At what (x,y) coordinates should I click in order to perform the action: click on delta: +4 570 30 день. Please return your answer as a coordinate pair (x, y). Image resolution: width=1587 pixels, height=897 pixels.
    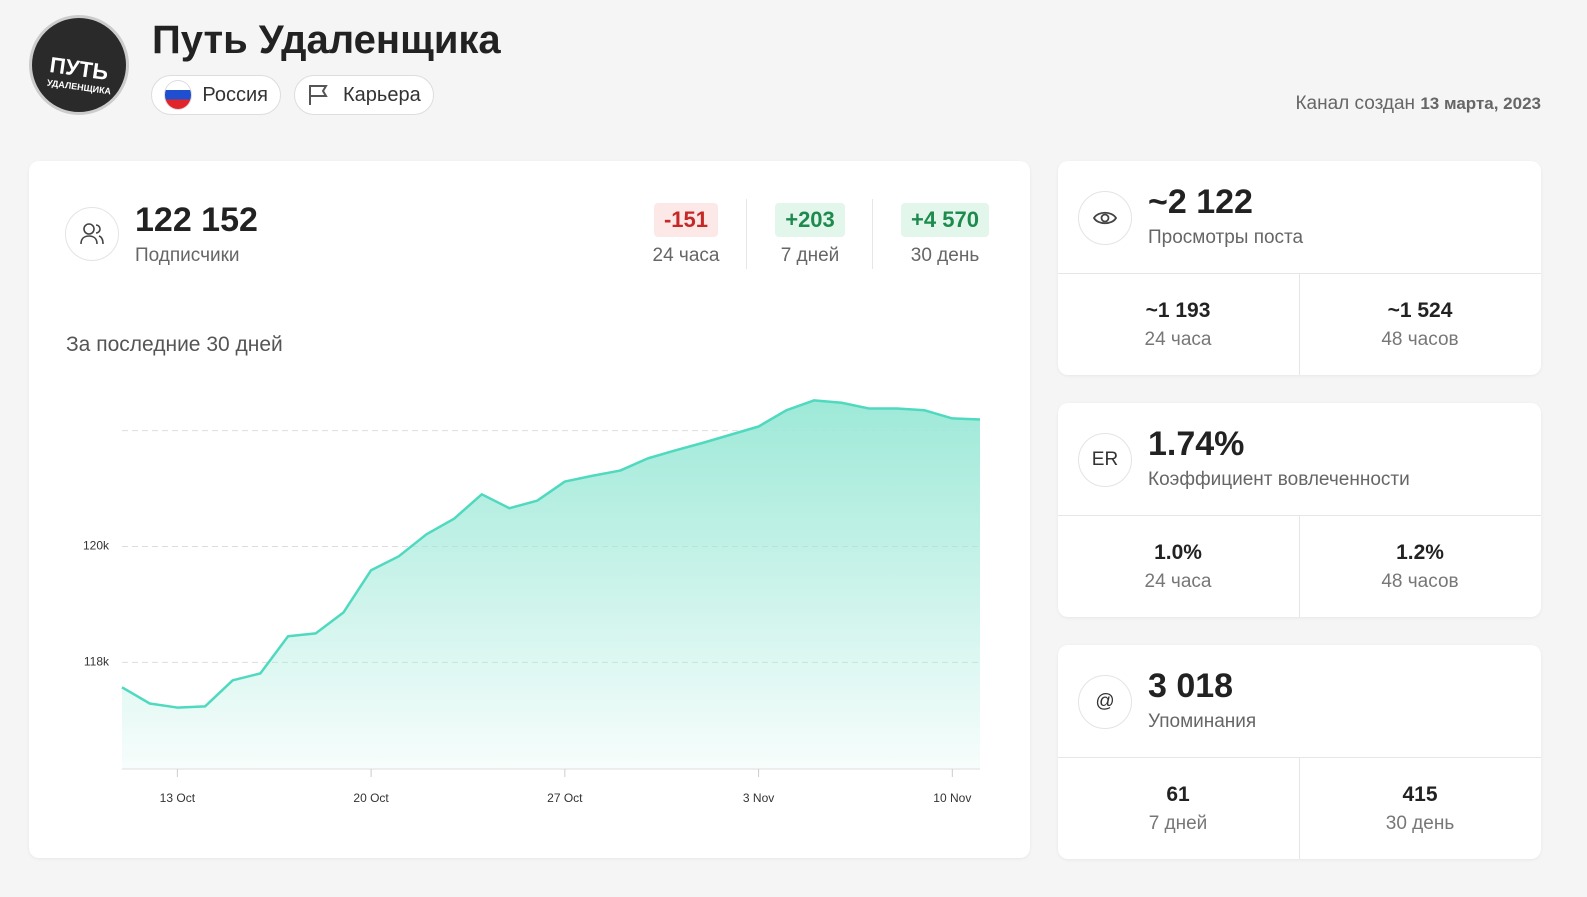
    Looking at the image, I should click on (945, 235).